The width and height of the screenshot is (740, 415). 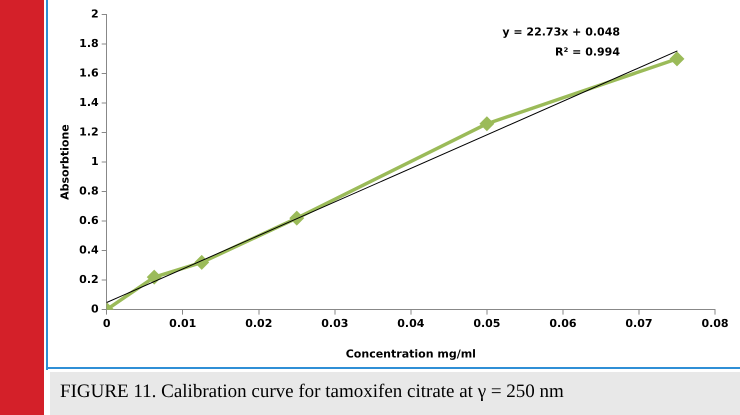 What do you see at coordinates (587, 51) in the screenshot?
I see `annotation: R² = 0.994` at bounding box center [587, 51].